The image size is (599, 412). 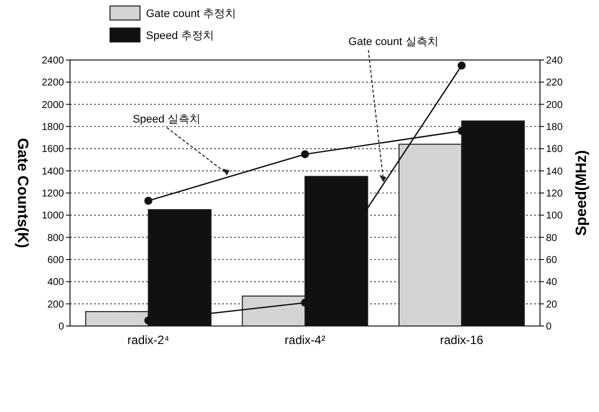 I want to click on y-tick-label: 1400, so click(x=53, y=172).